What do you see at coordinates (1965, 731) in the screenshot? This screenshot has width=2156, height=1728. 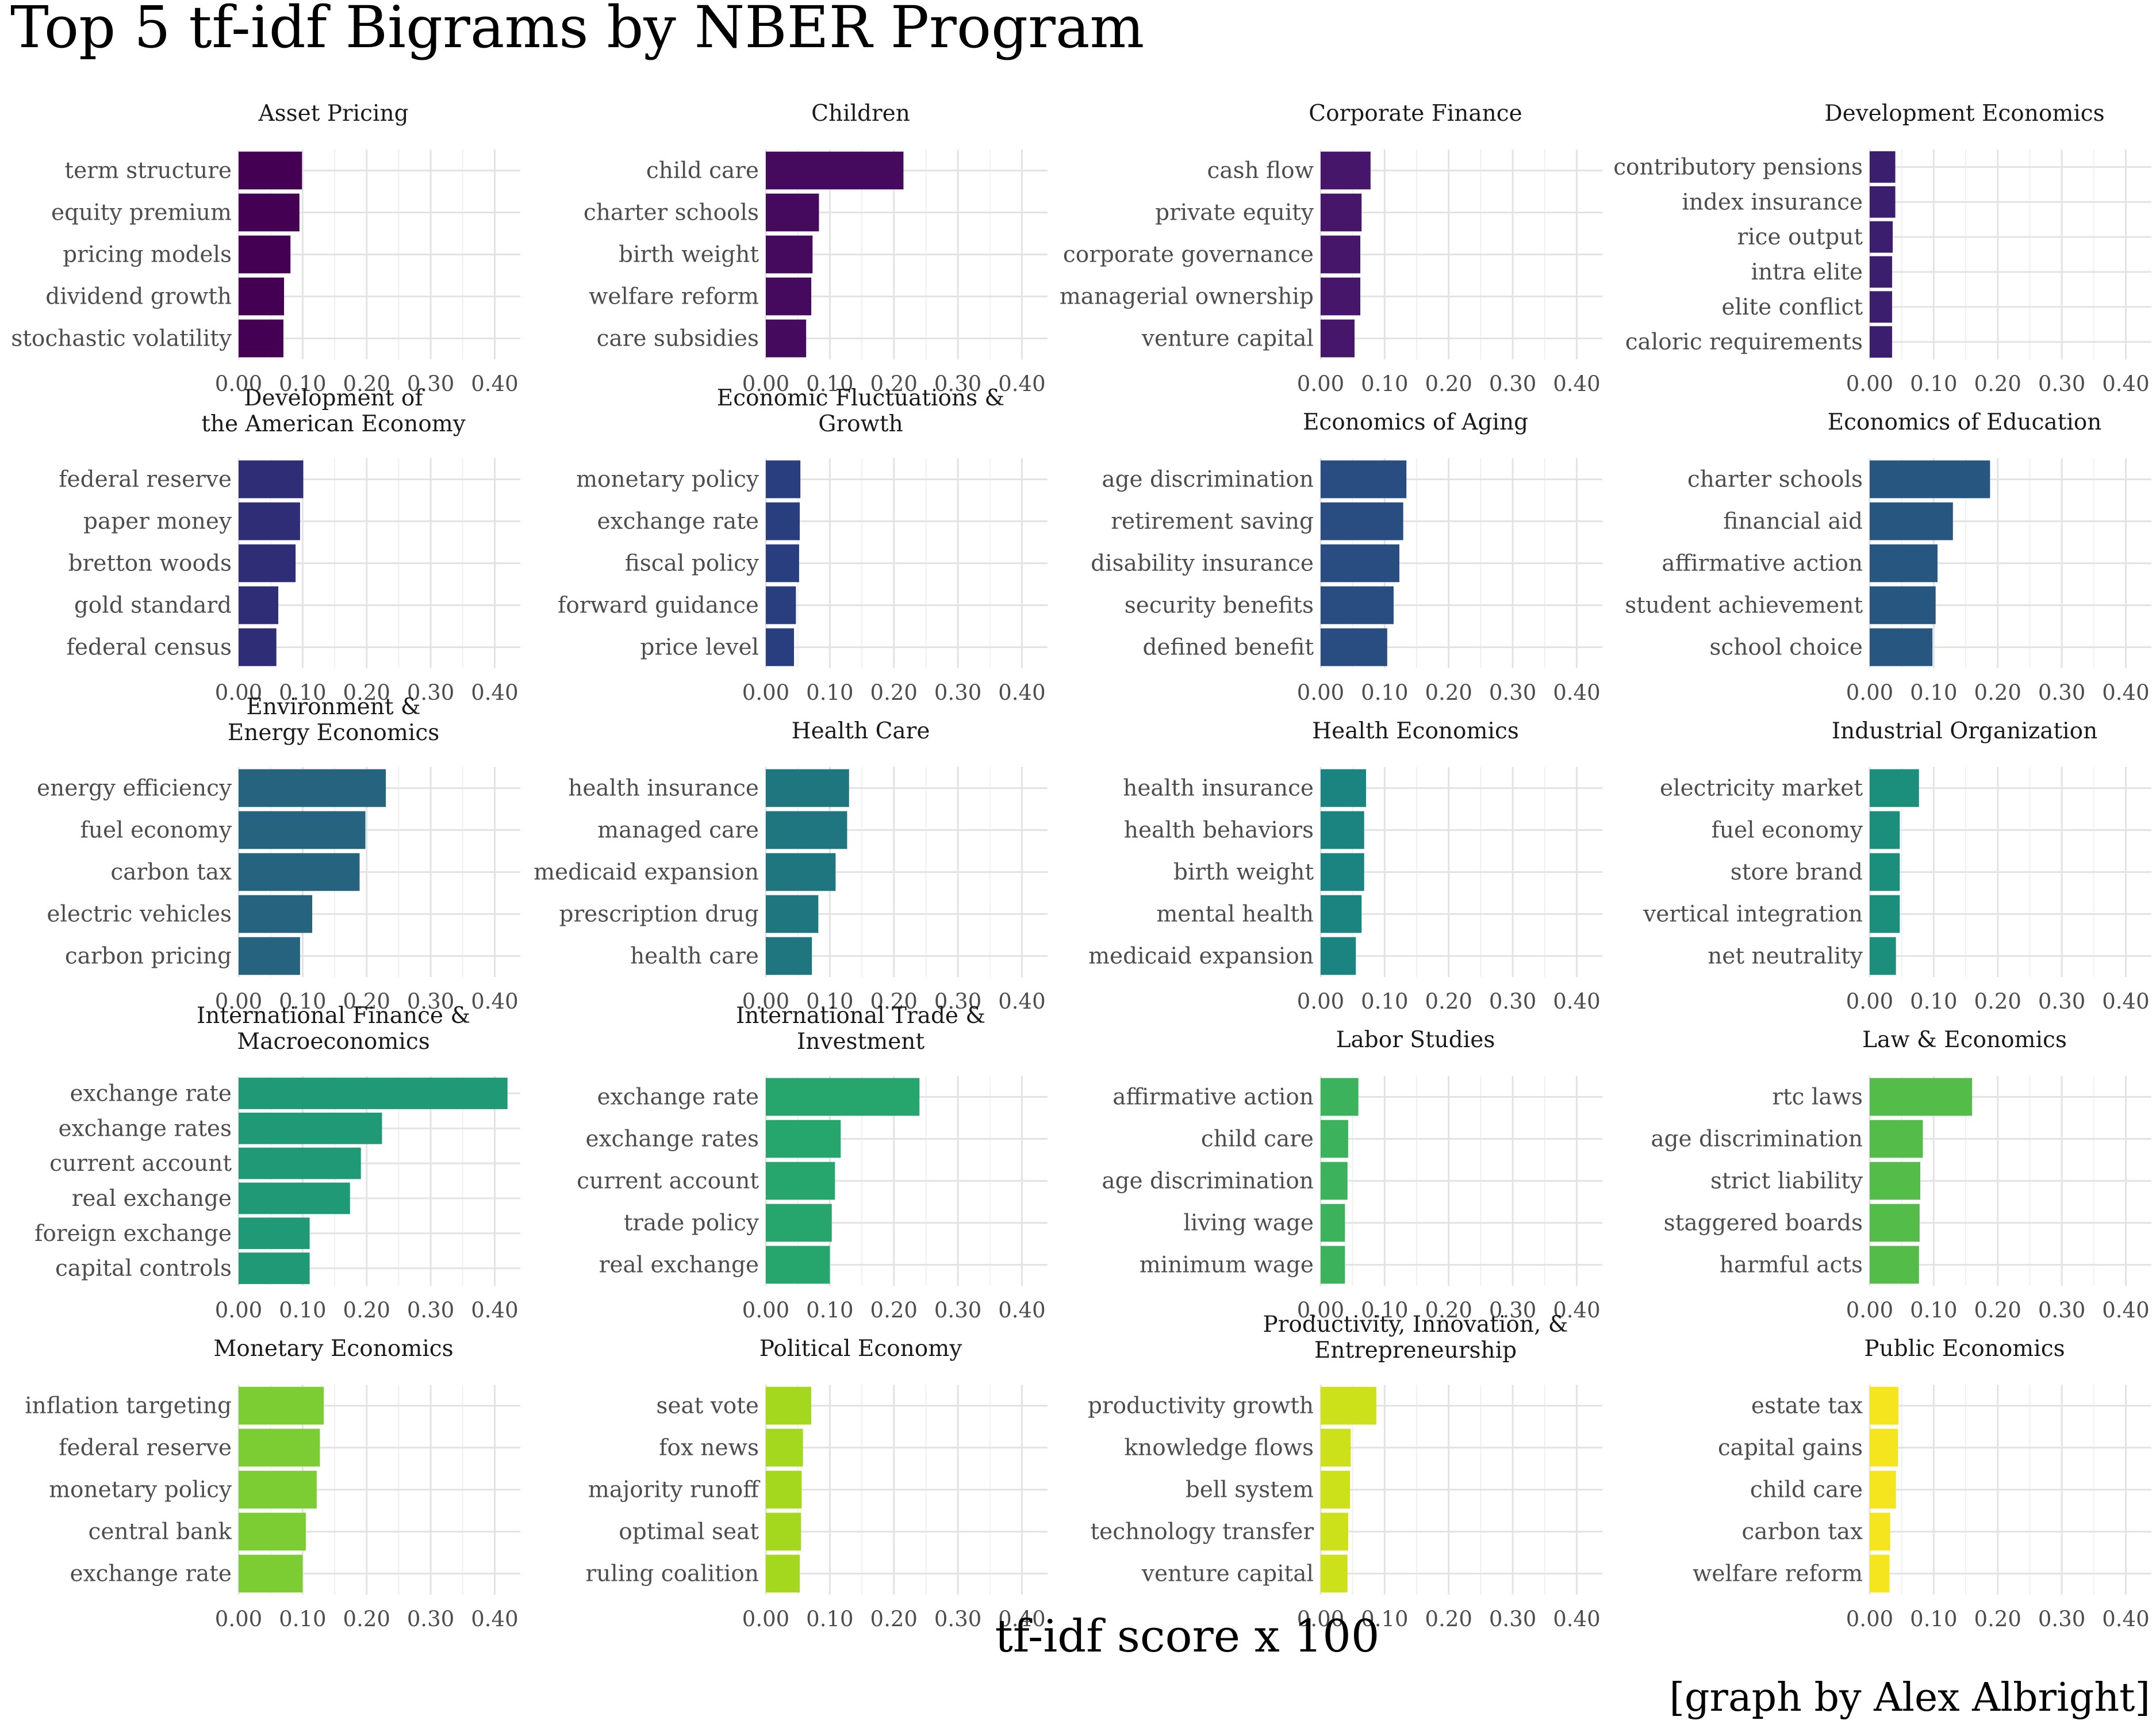 I see `panel-title: Industrial Organization` at bounding box center [1965, 731].